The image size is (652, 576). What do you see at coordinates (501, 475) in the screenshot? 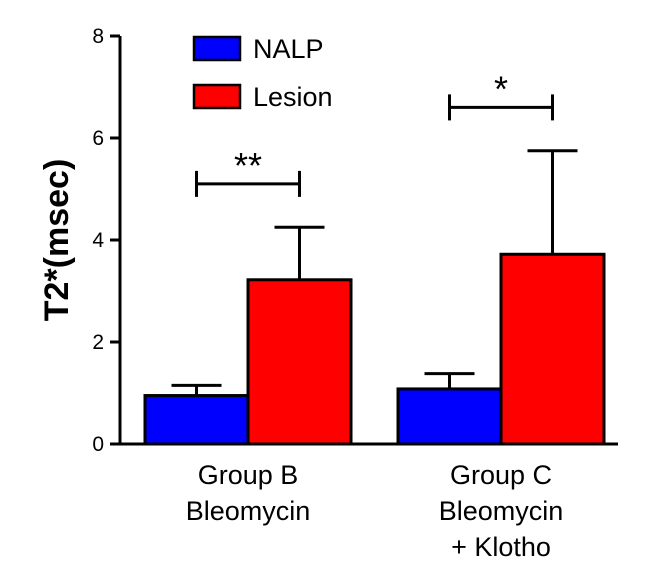
I see `category-label: Group C` at bounding box center [501, 475].